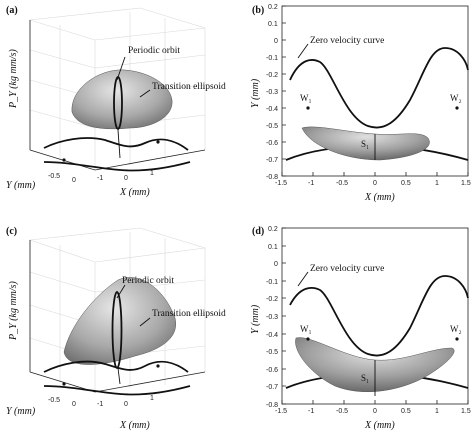  What do you see at coordinates (152, 398) in the screenshot?
I see `x-tick-c-2: 1` at bounding box center [152, 398].